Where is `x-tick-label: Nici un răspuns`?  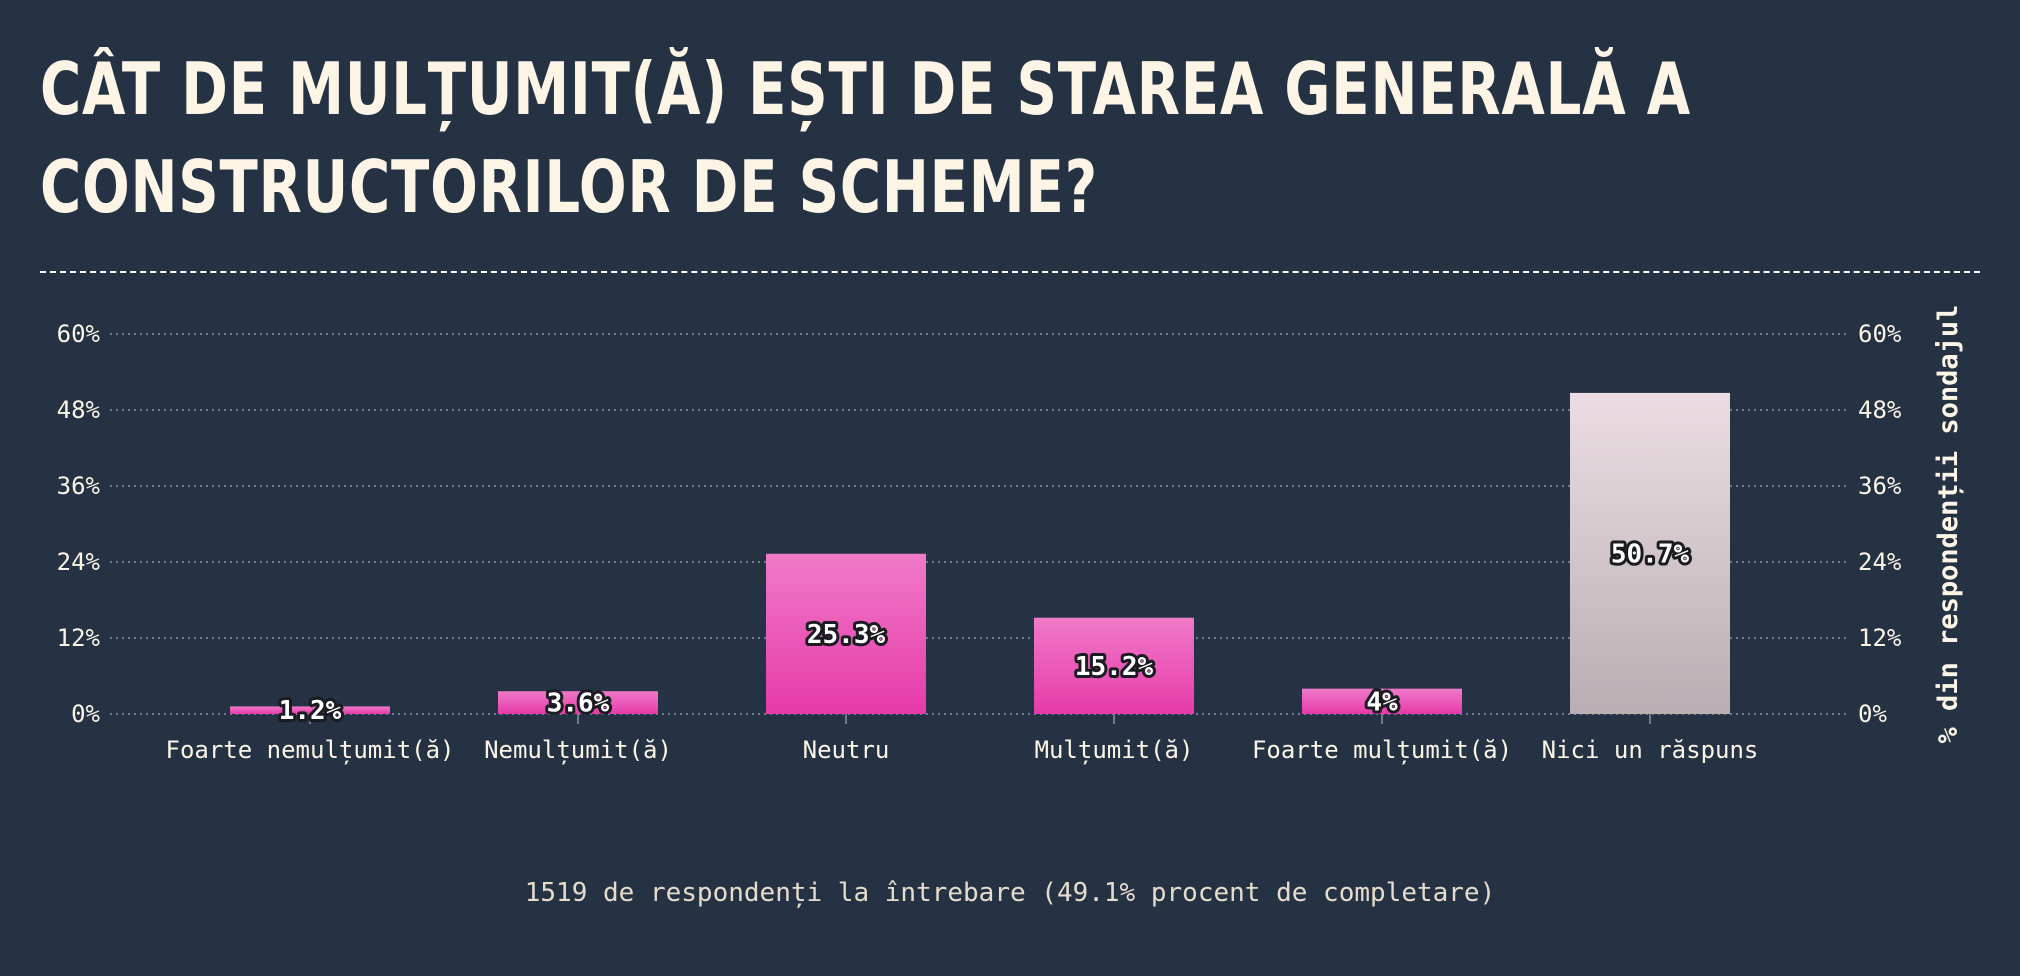
x-tick-label: Nici un răspuns is located at coordinates (1650, 750).